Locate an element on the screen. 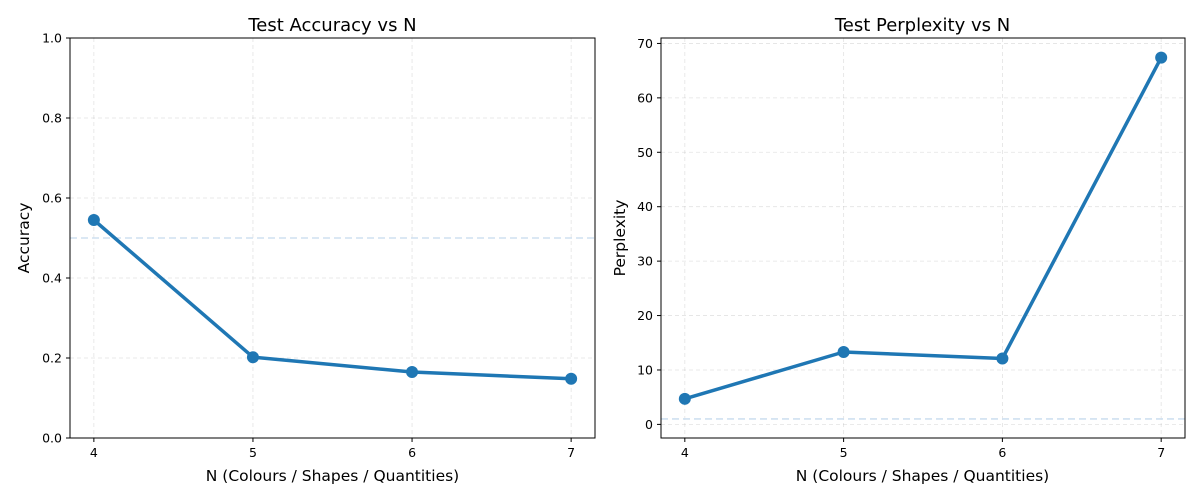 Image resolution: width=1200 pixels, height=500 pixels. perplexity-x-tick-label: 5 is located at coordinates (844, 452).